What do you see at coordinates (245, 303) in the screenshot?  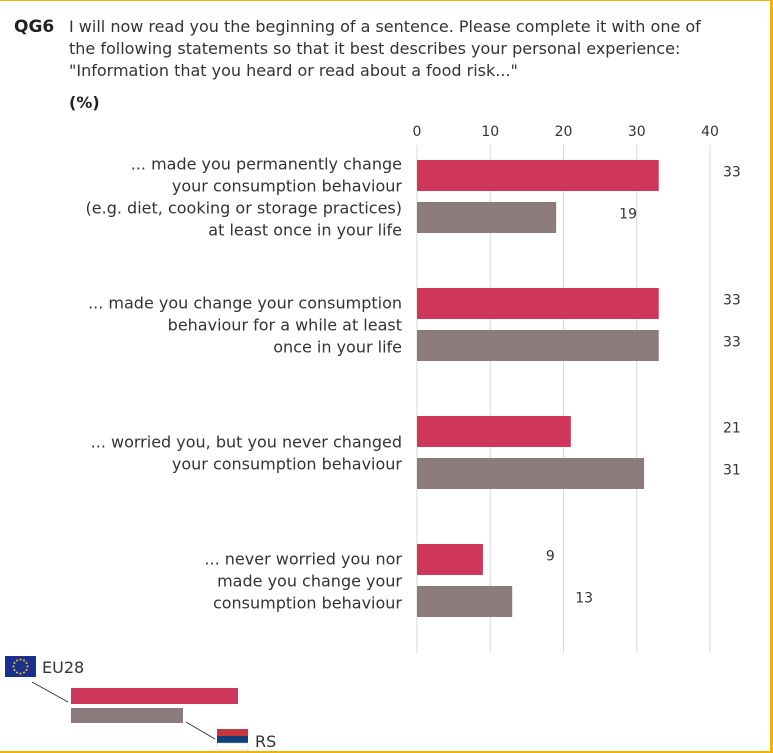 I see `category-label: ... made you change your consumption` at bounding box center [245, 303].